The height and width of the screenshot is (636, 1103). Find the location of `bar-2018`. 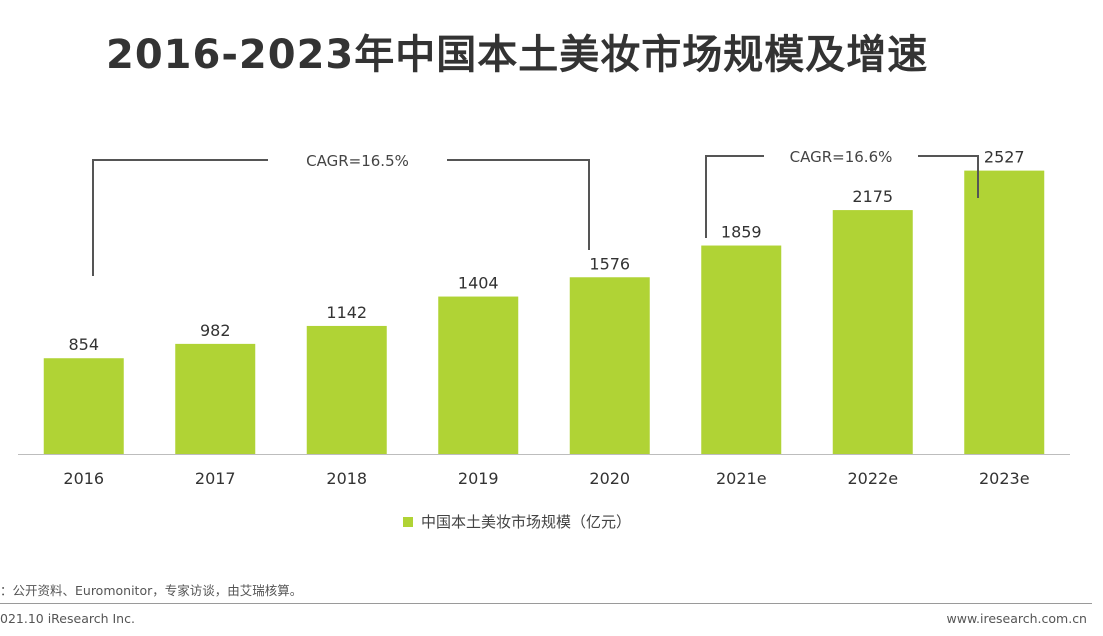

bar-2018 is located at coordinates (346, 389).